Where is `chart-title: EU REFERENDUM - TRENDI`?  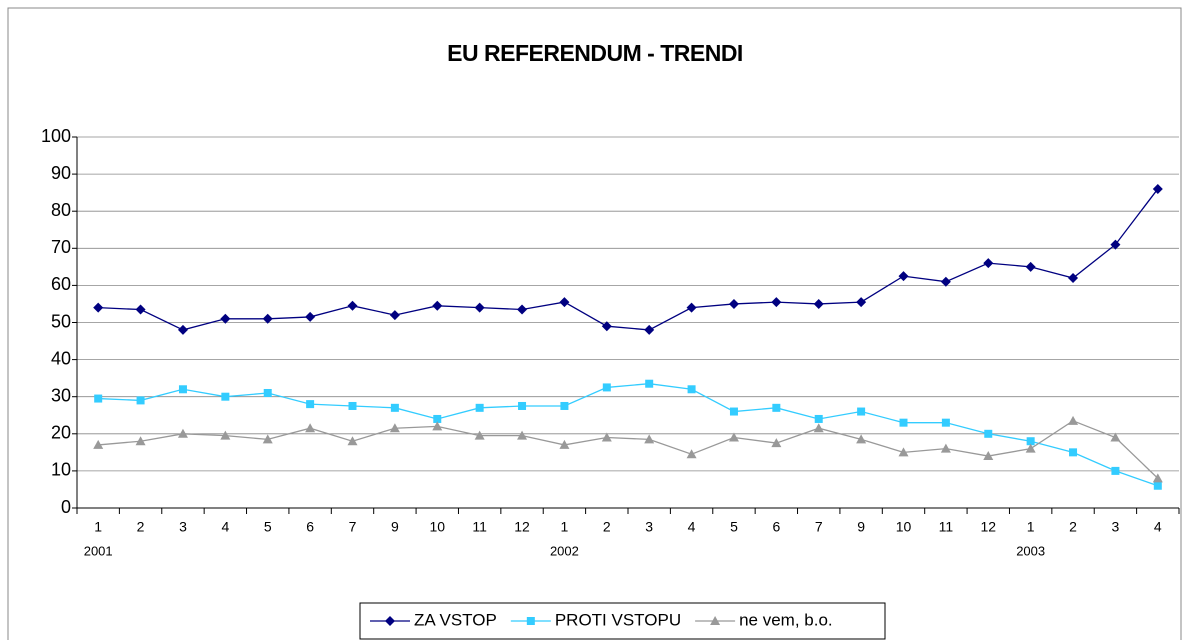 chart-title: EU REFERENDUM - TRENDI is located at coordinates (595, 53).